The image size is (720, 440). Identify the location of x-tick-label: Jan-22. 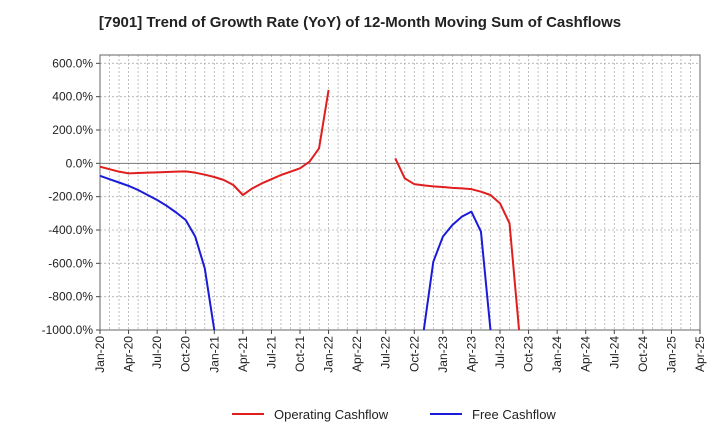
(329, 354).